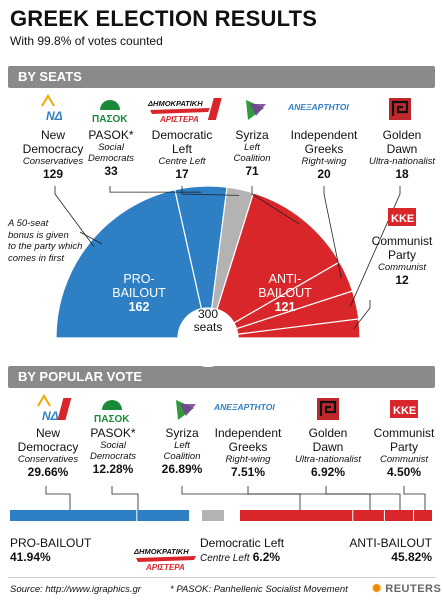 Image resolution: width=443 pixels, height=600 pixels. Describe the element at coordinates (48, 472) in the screenshot. I see `vote-value: 29.66%` at that location.